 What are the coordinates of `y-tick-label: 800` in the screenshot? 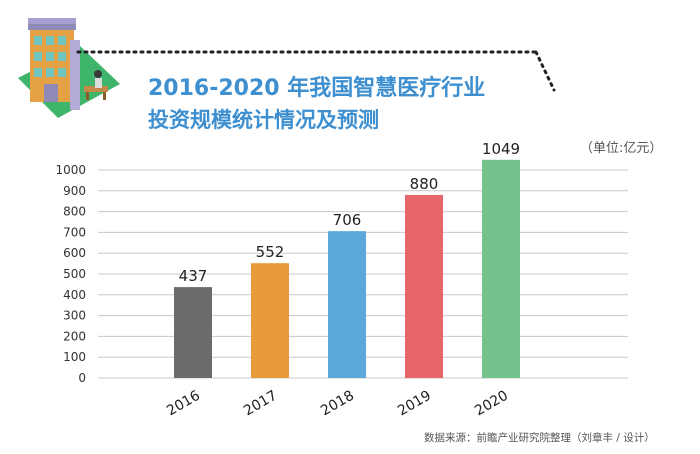 It's located at (74, 212).